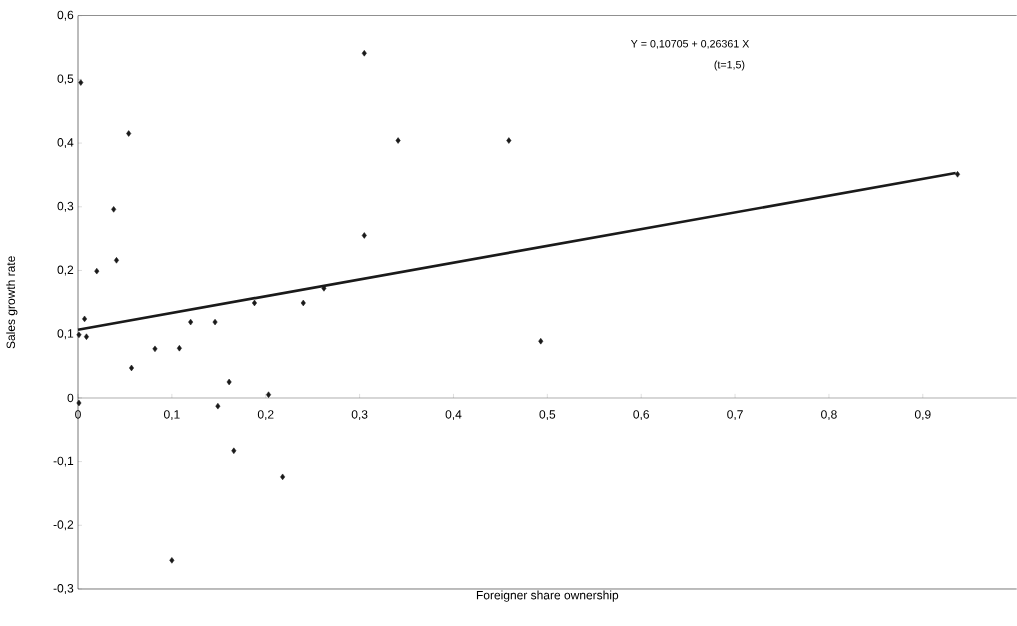 The width and height of the screenshot is (1017, 626). What do you see at coordinates (690, 44) in the screenshot?
I see `annotation: Y = 0,10705 + 0,26361 X` at bounding box center [690, 44].